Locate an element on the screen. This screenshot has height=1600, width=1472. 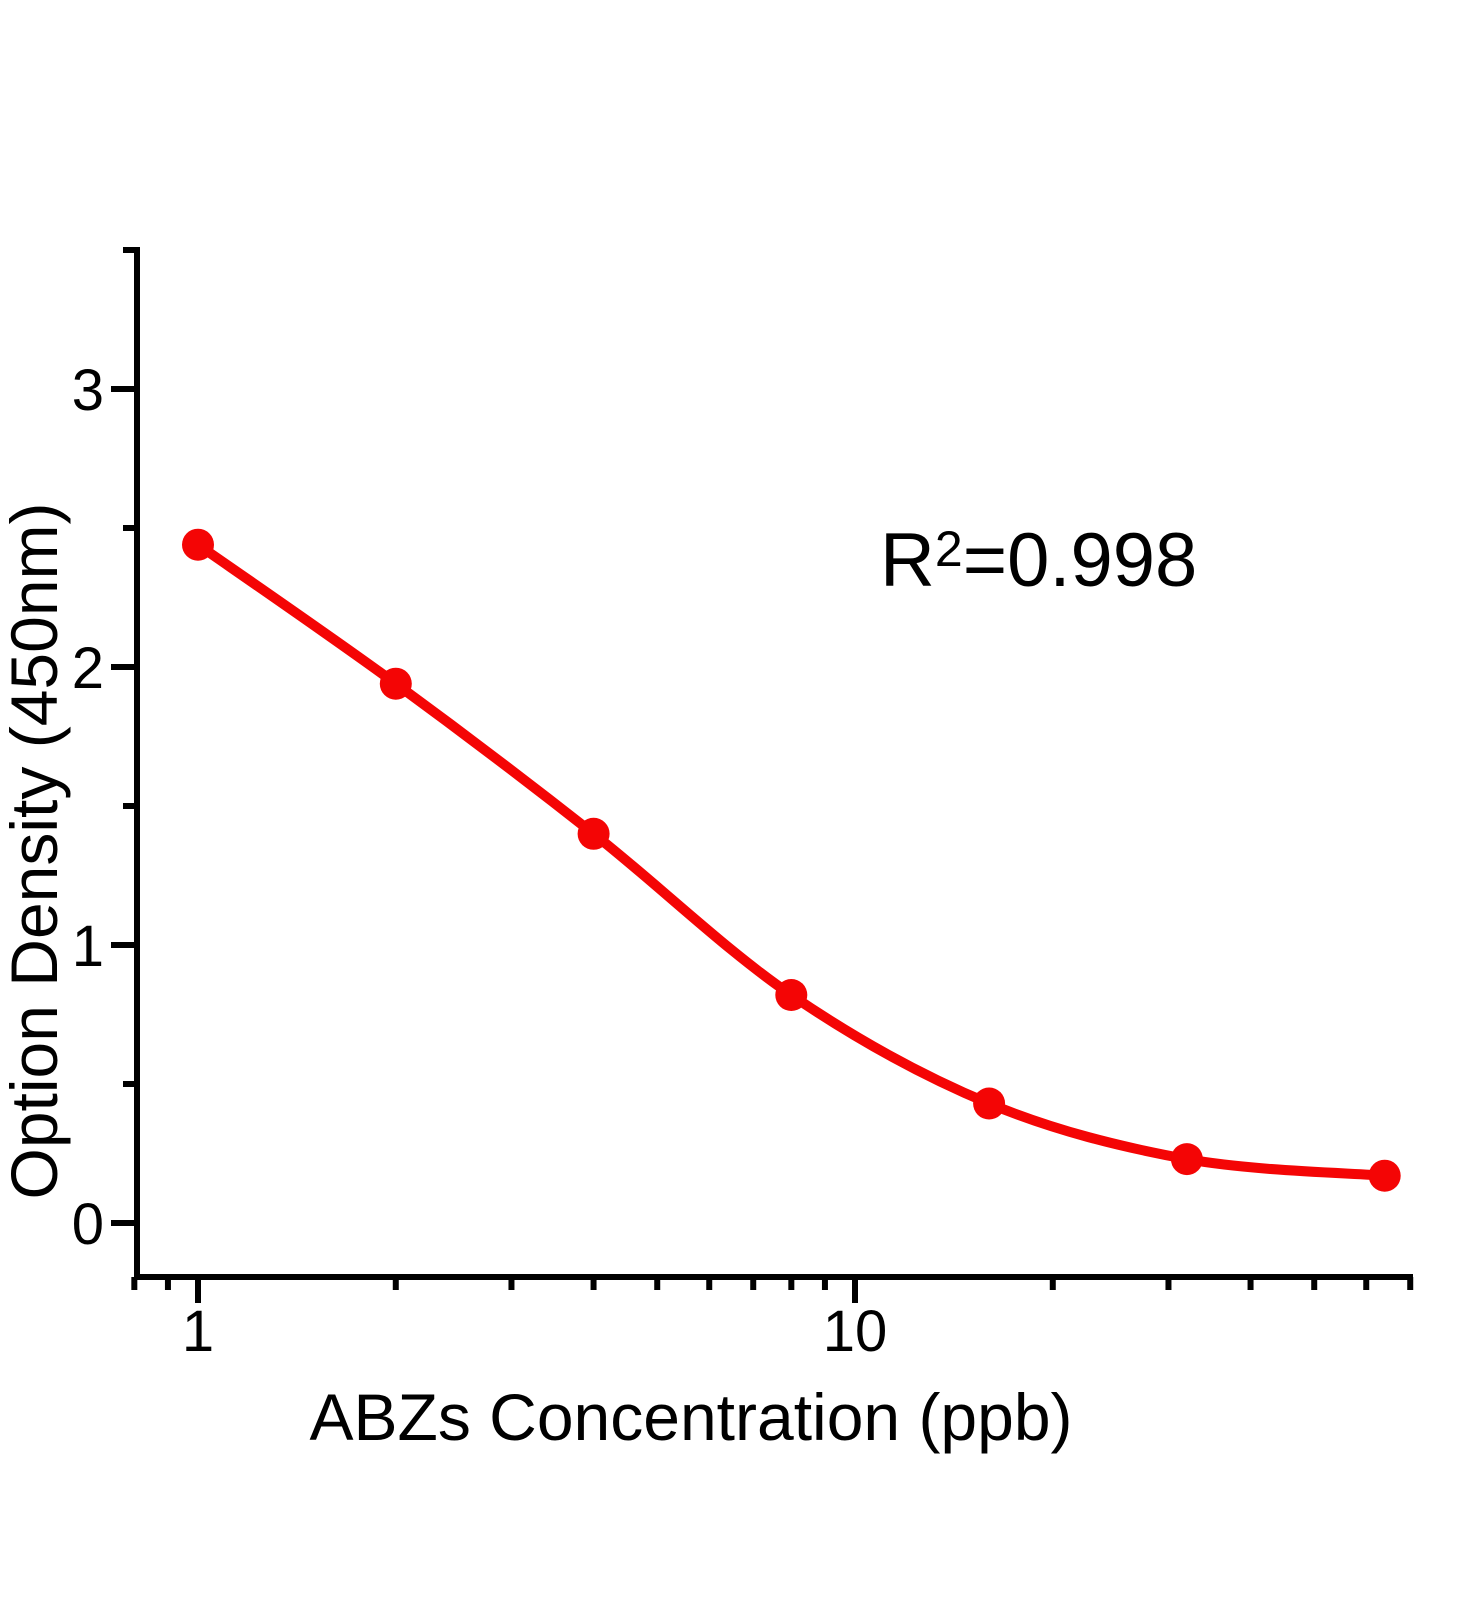
y-axis-title: Option Density (450nm) is located at coordinates (35, 851).